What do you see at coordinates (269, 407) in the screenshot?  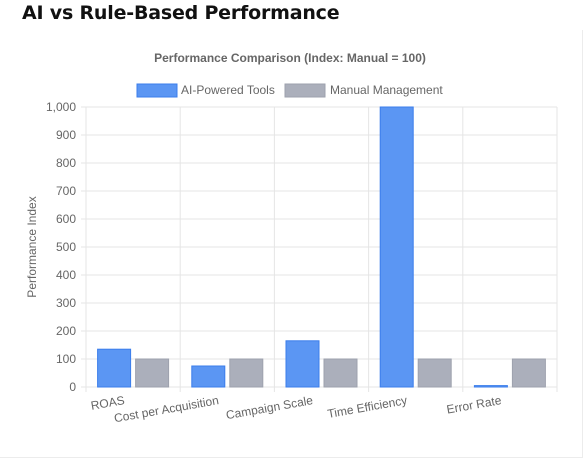 I see `x-tick-label: Campaign Scale` at bounding box center [269, 407].